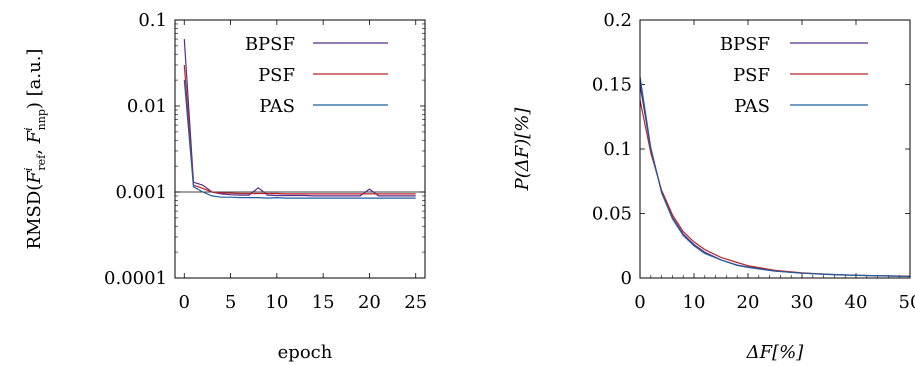 The image size is (915, 366). Describe the element at coordinates (751, 75) in the screenshot. I see `chart1-legend-label-psf: PSF` at that location.